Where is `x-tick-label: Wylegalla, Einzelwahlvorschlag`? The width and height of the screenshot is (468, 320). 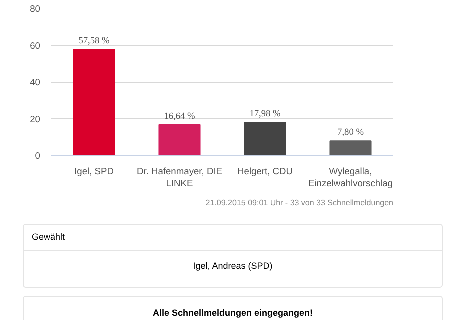
x-tick-label: Wylegalla, Einzelwahlvorschlag is located at coordinates (351, 177).